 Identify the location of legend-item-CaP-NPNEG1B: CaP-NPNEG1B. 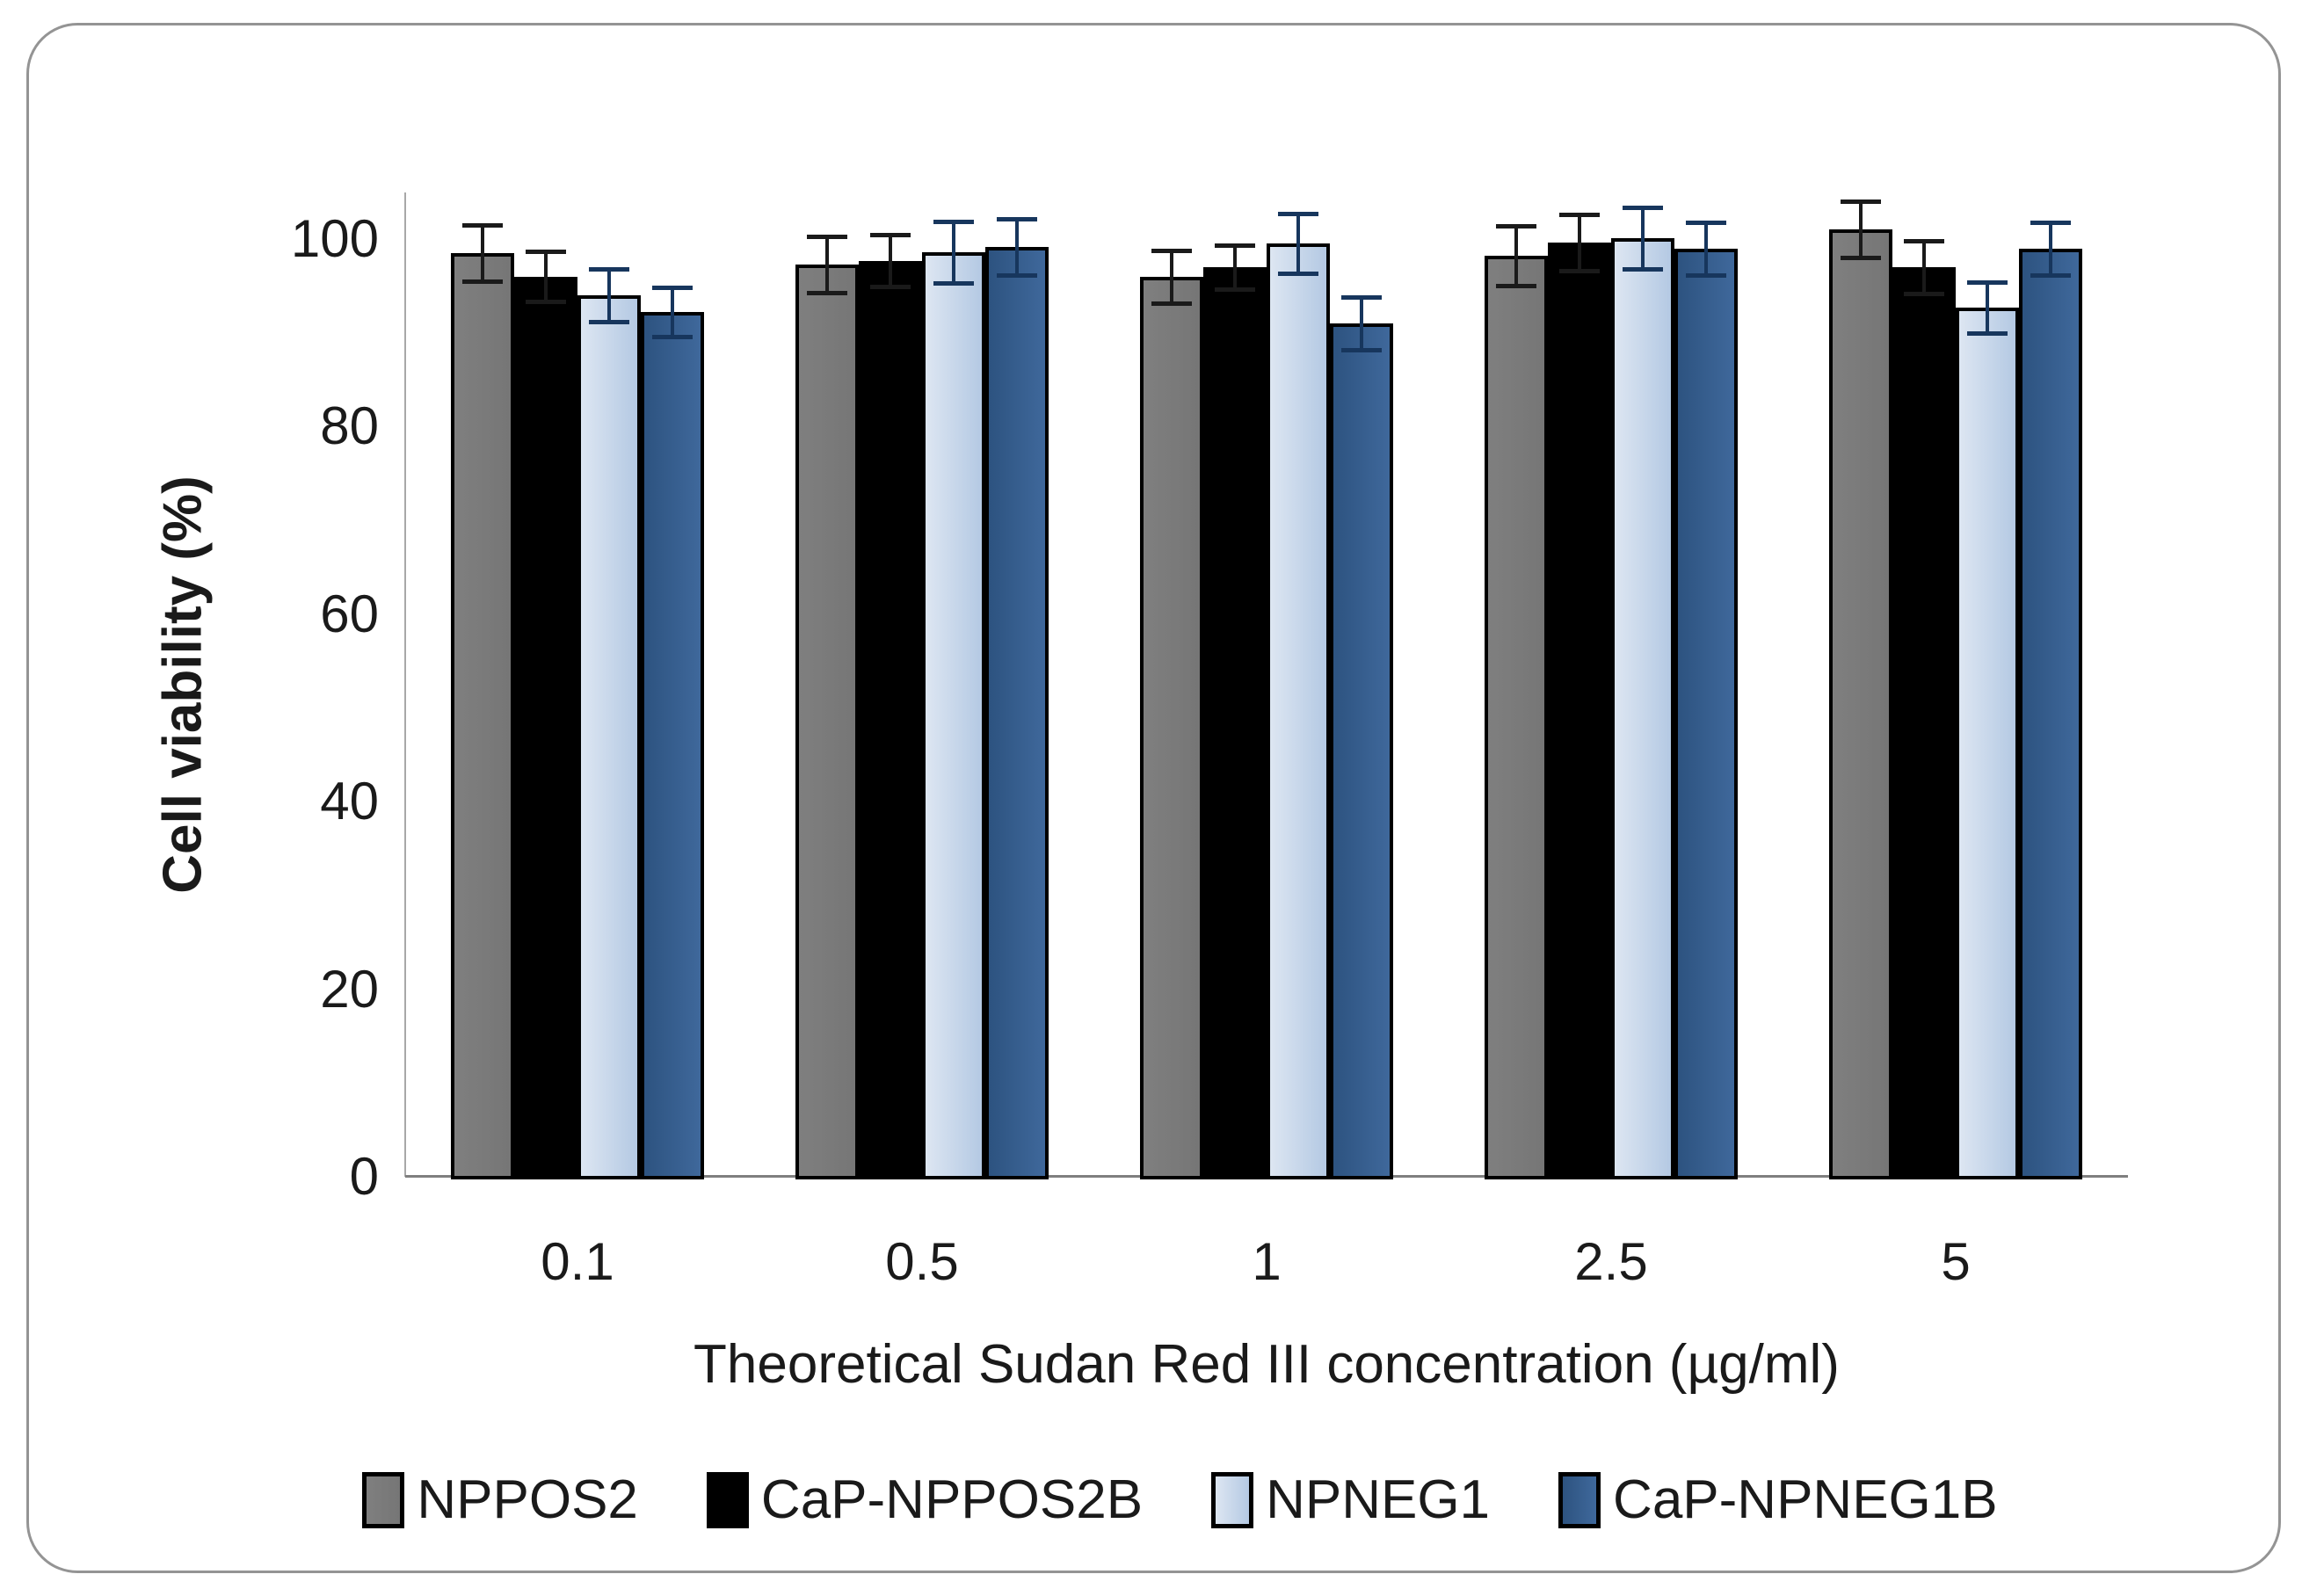
(1778, 1500).